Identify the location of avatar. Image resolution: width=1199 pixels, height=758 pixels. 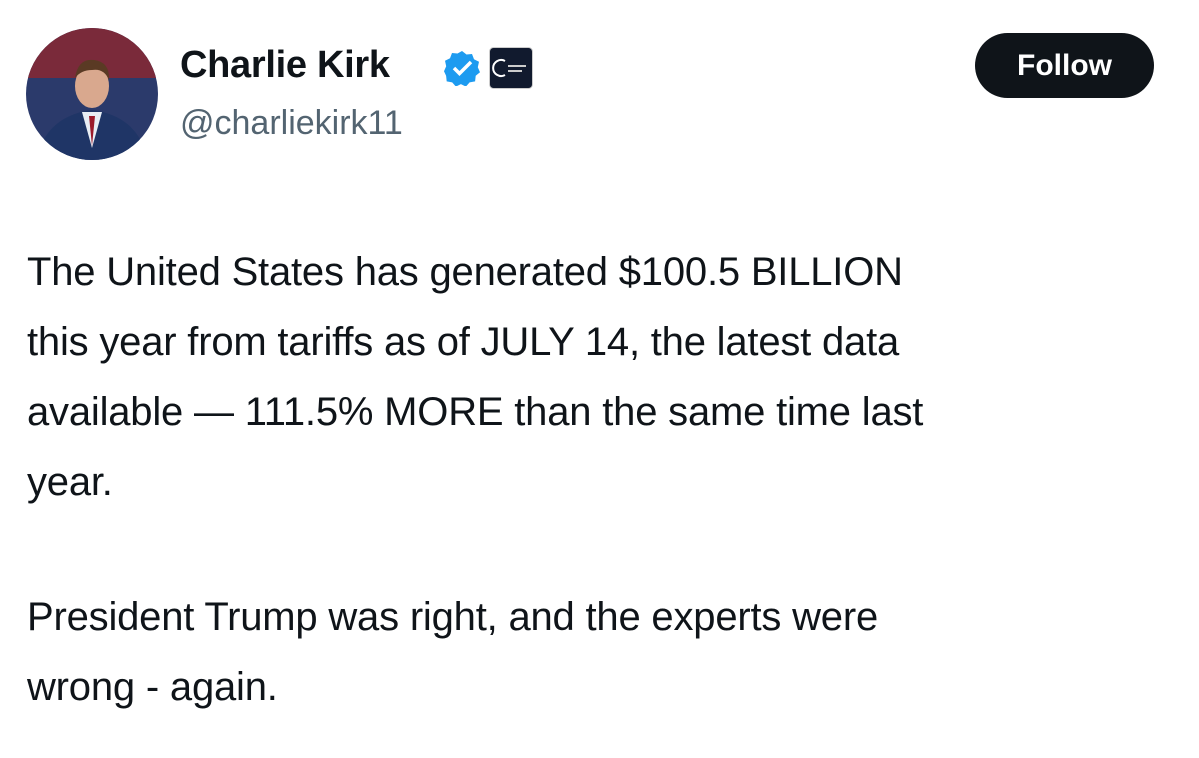
(92, 94).